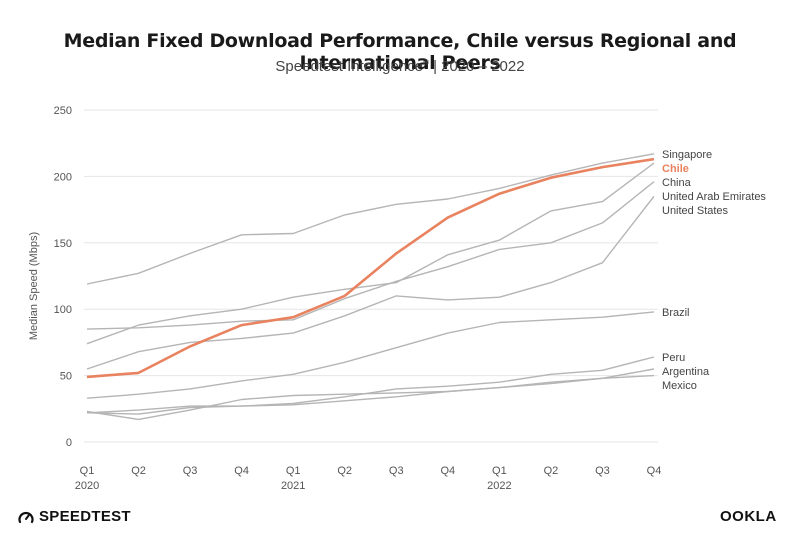  Describe the element at coordinates (687, 155) in the screenshot. I see `series-label-singapore: Singapore` at that location.